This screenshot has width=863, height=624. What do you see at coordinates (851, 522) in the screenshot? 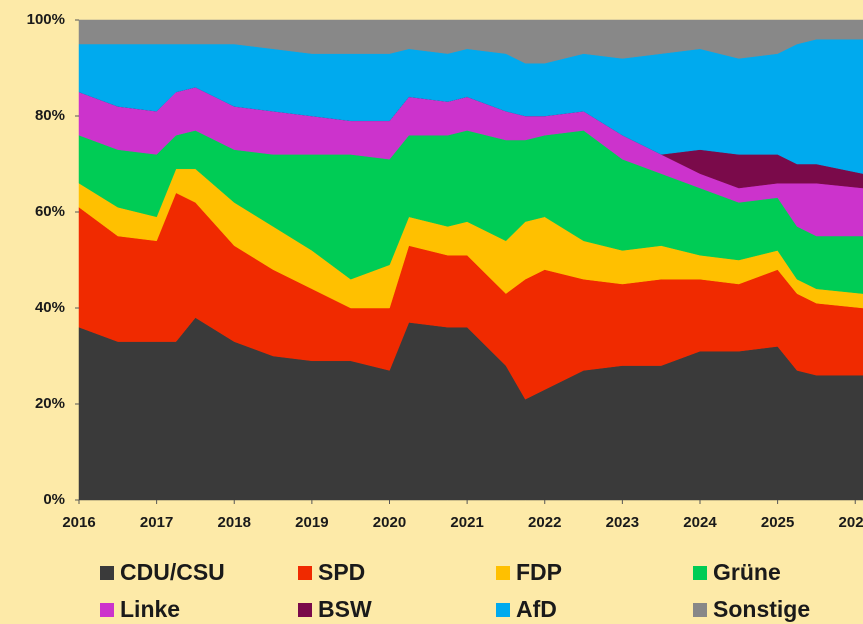
I see `x-tick-label: 2026` at bounding box center [851, 522].